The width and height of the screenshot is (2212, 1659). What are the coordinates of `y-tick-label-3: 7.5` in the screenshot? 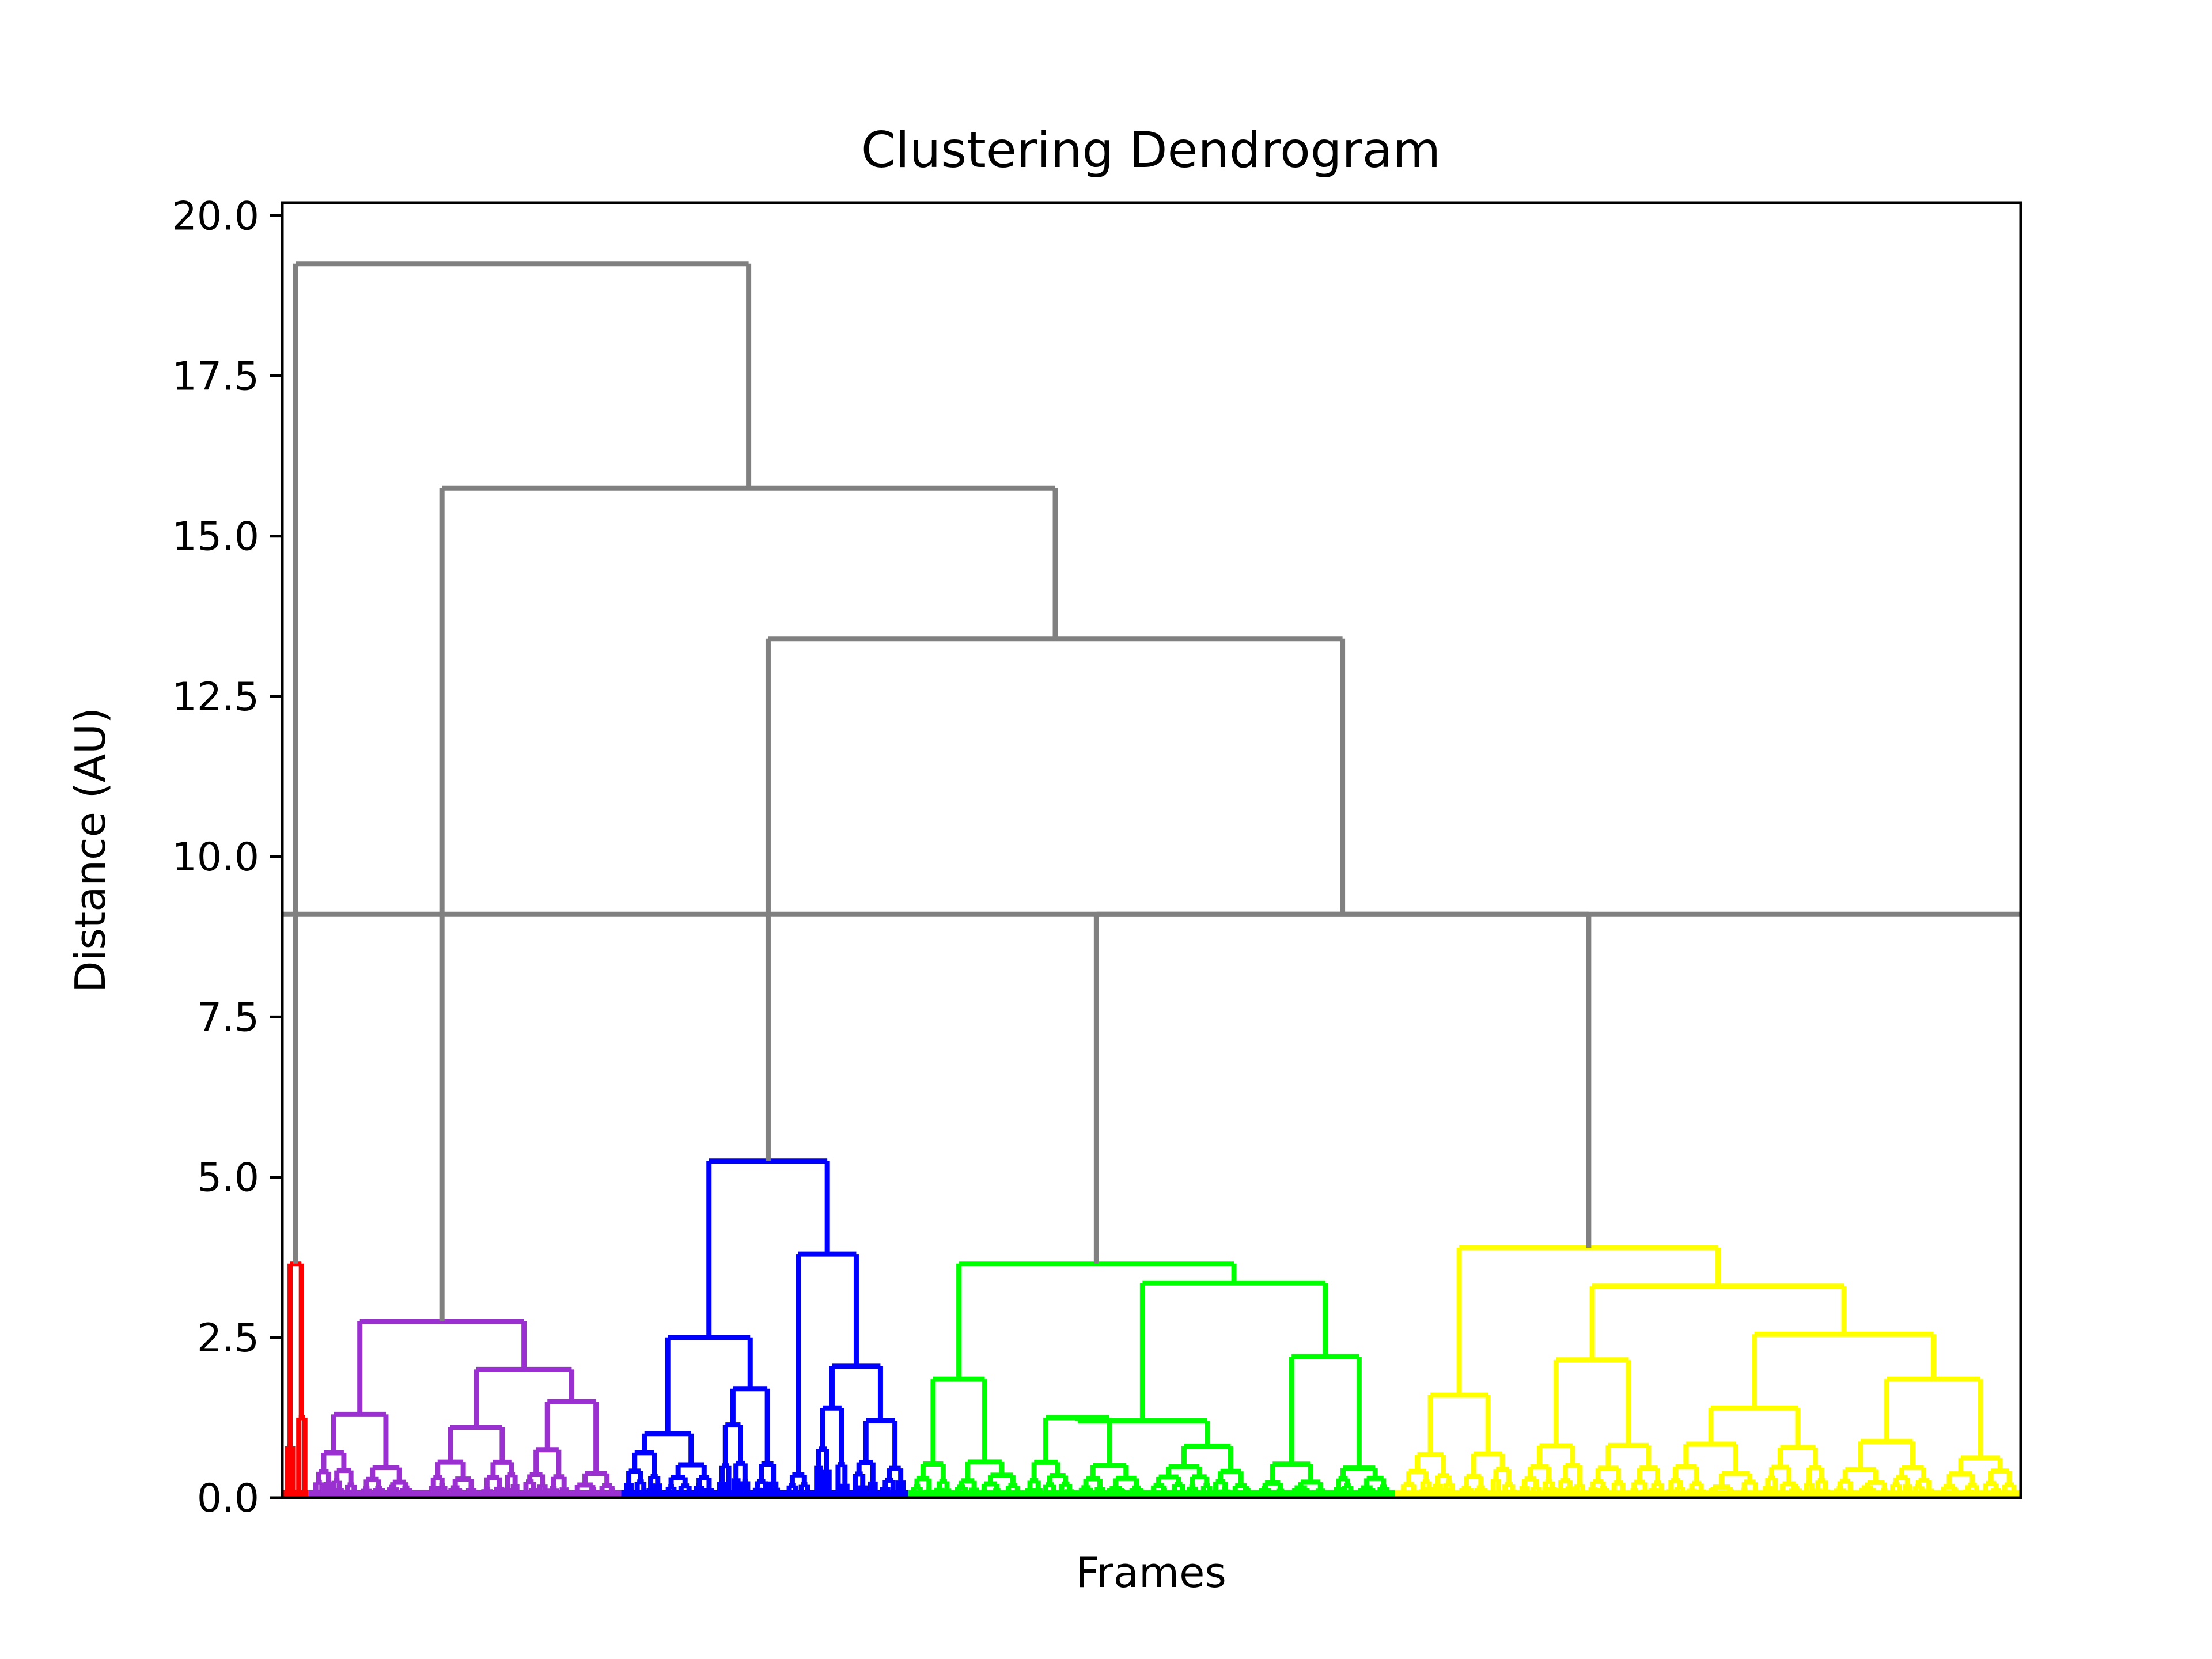 It's located at (228, 1017).